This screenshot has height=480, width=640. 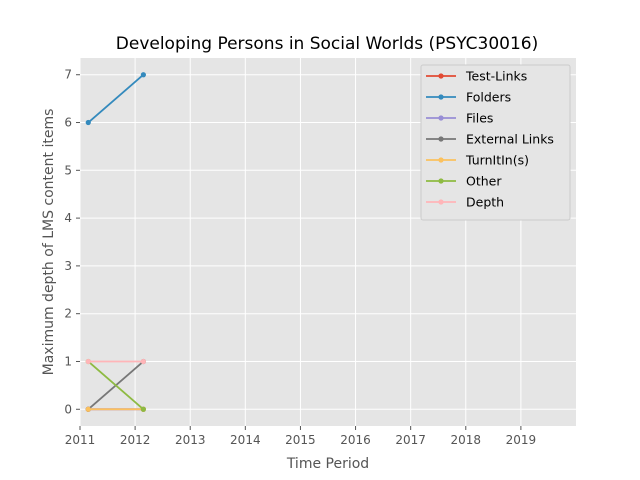 I want to click on legend-marker-depth, so click(x=441, y=202).